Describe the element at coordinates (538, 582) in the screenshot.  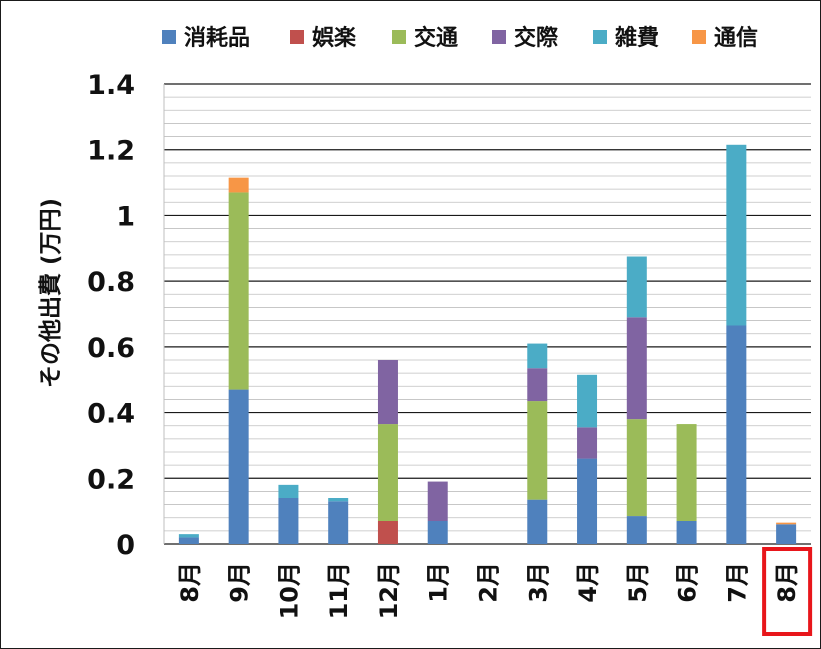
I see `x-tick-label: 3月` at that location.